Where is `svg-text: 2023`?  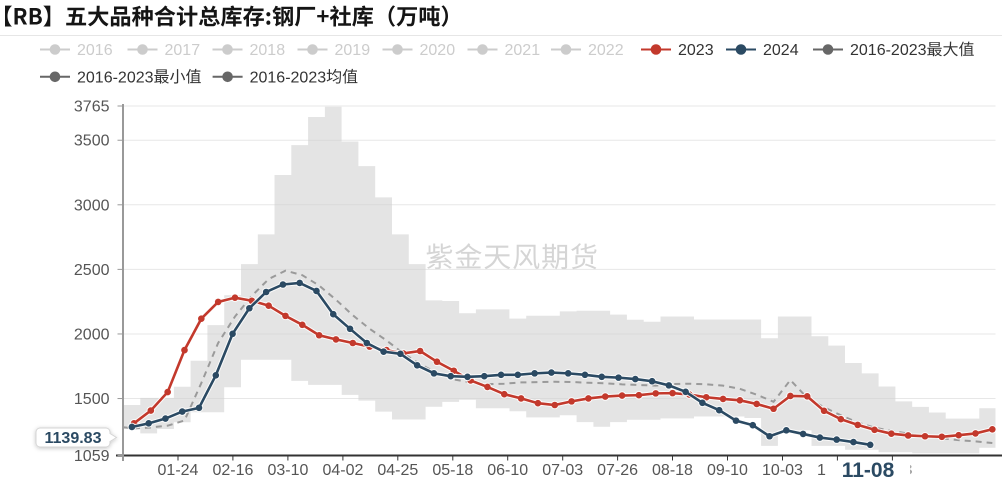
svg-text: 2023 is located at coordinates (696, 50).